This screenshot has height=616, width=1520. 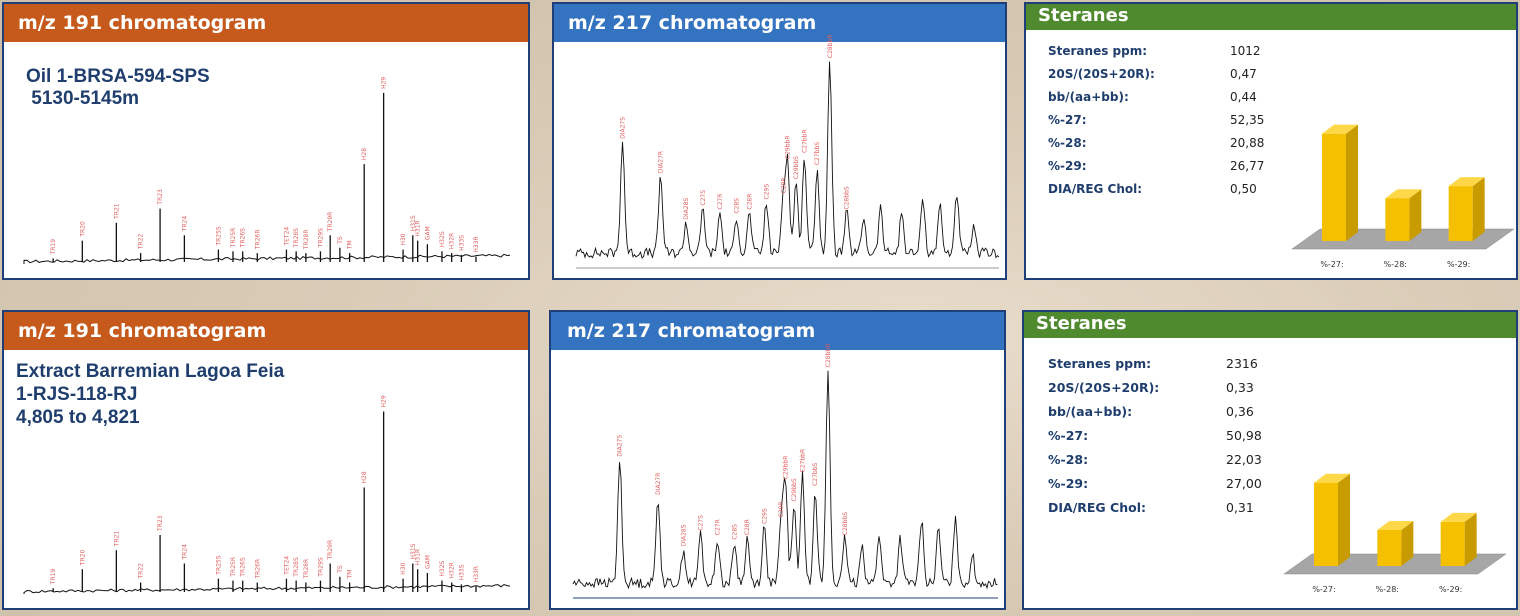 What do you see at coordinates (1270, 325) in the screenshot?
I see `steranes-header-2: Steranes` at bounding box center [1270, 325].